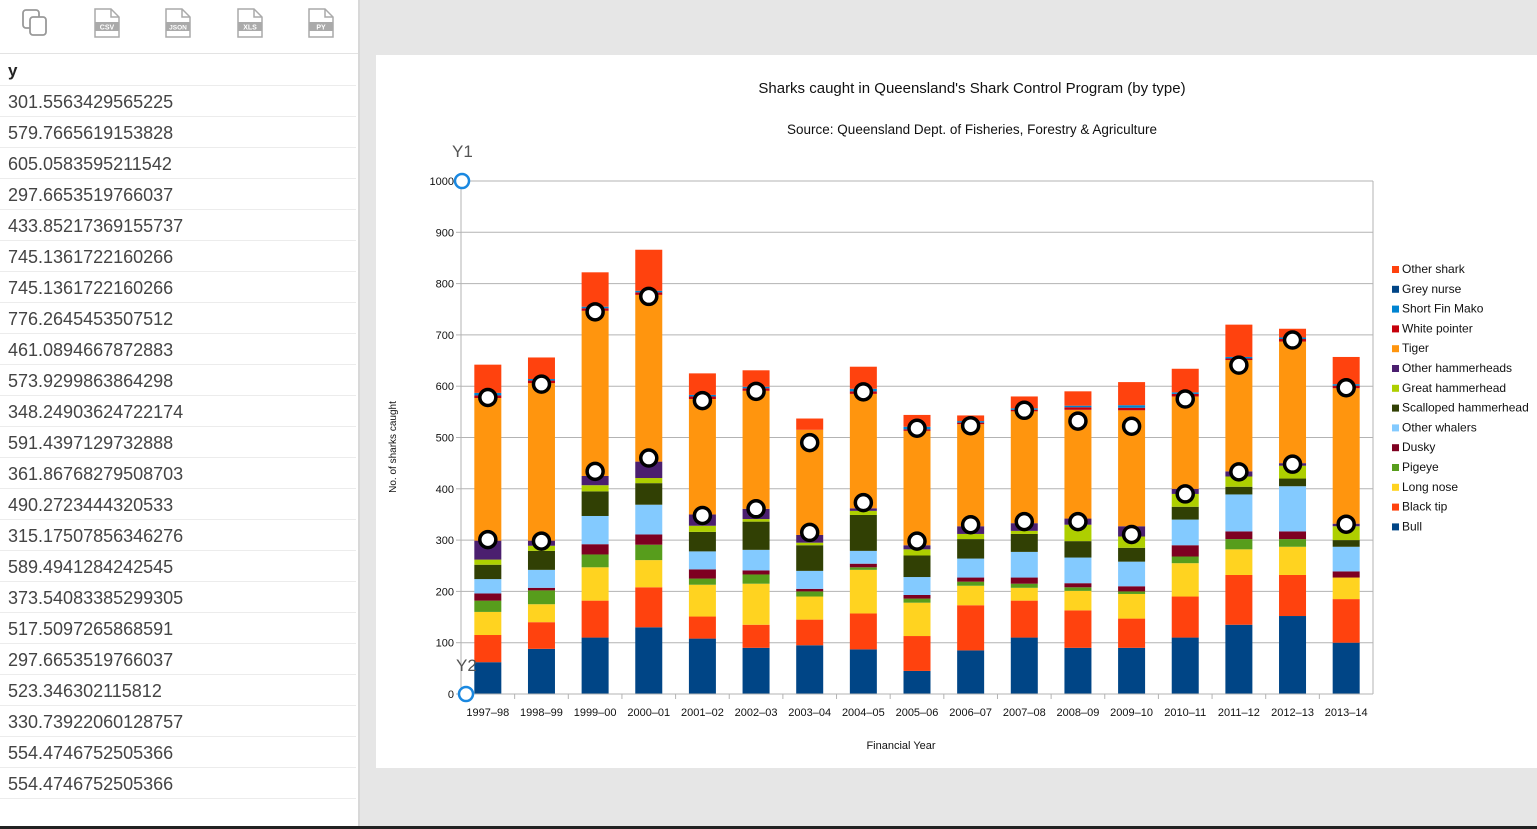  What do you see at coordinates (178, 225) in the screenshot?
I see `table-row: 433.85217369155737` at bounding box center [178, 225].